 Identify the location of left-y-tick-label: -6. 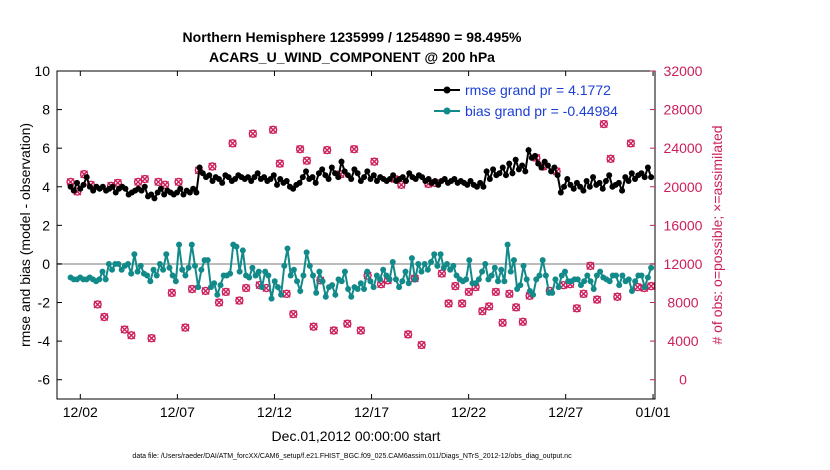
(44, 380).